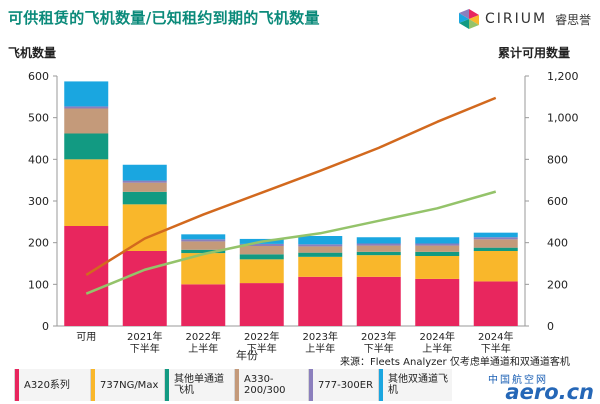 This screenshot has width=600, height=404. Describe the element at coordinates (518, 380) in the screenshot. I see `watermark-cn: 中国航空网` at that location.